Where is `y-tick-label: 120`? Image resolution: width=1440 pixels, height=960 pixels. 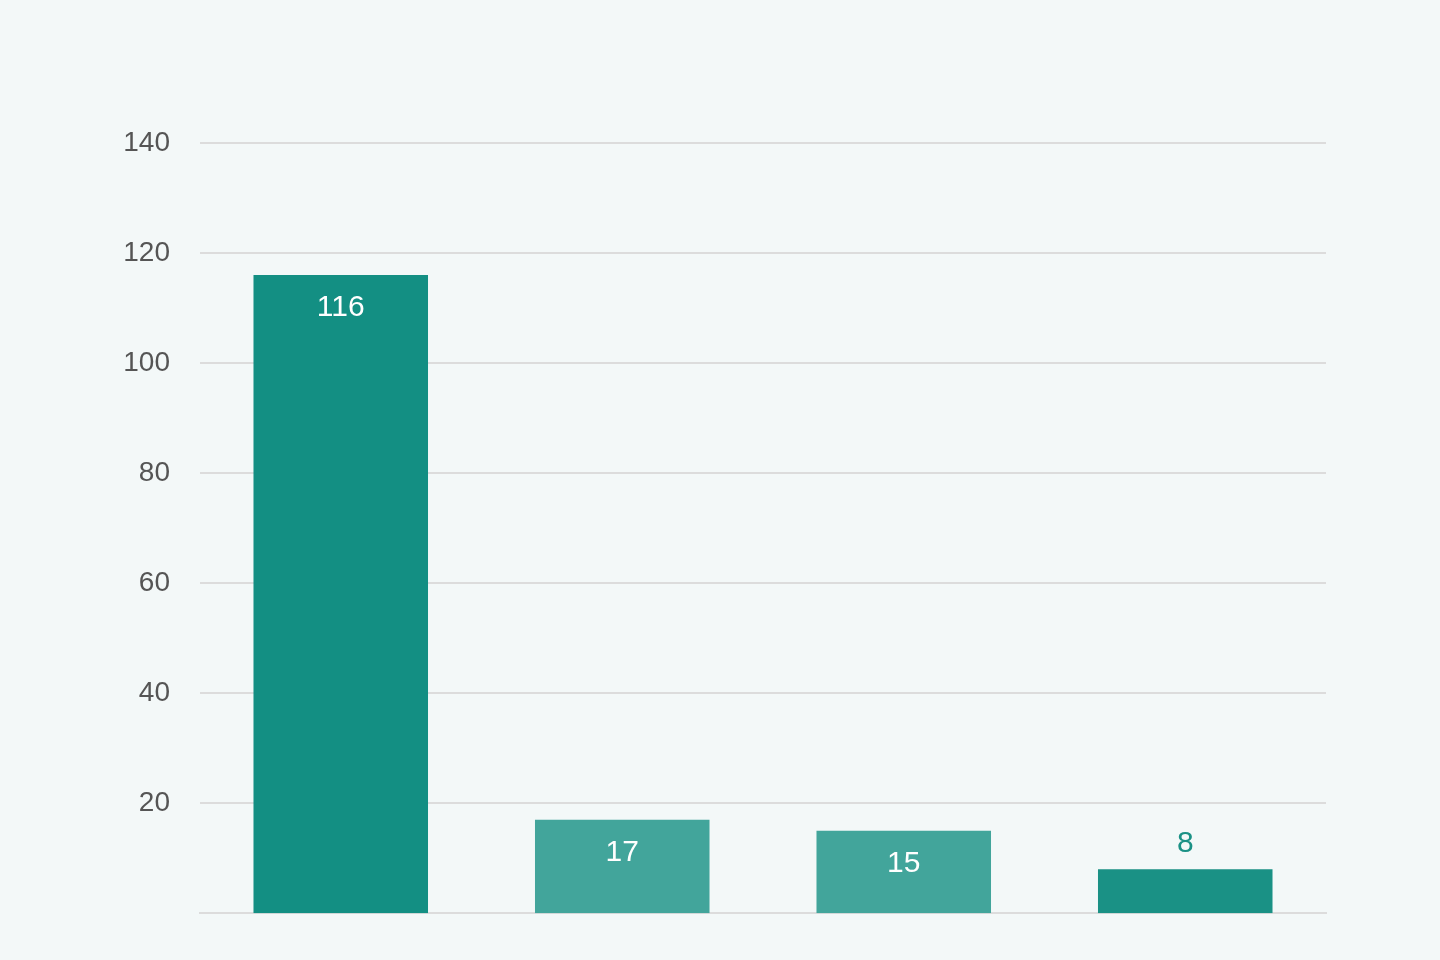 y-tick-label: 120 is located at coordinates (146, 251).